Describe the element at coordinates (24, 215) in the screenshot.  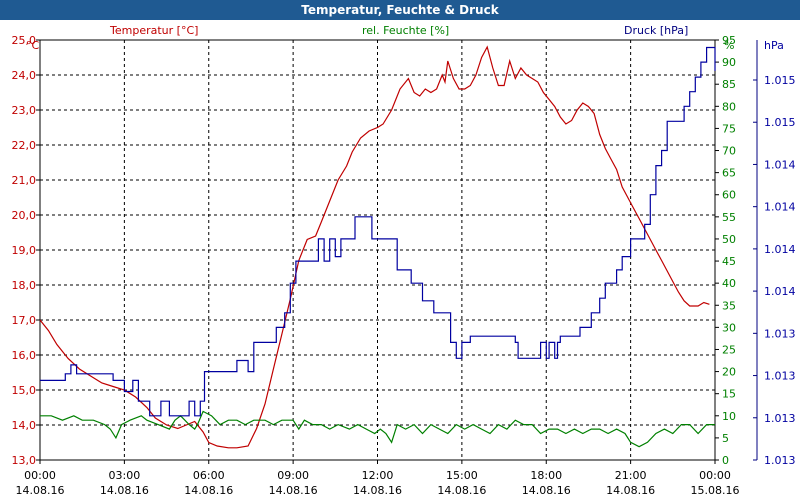
I see `temperature-tick-label: 20,0` at that location.